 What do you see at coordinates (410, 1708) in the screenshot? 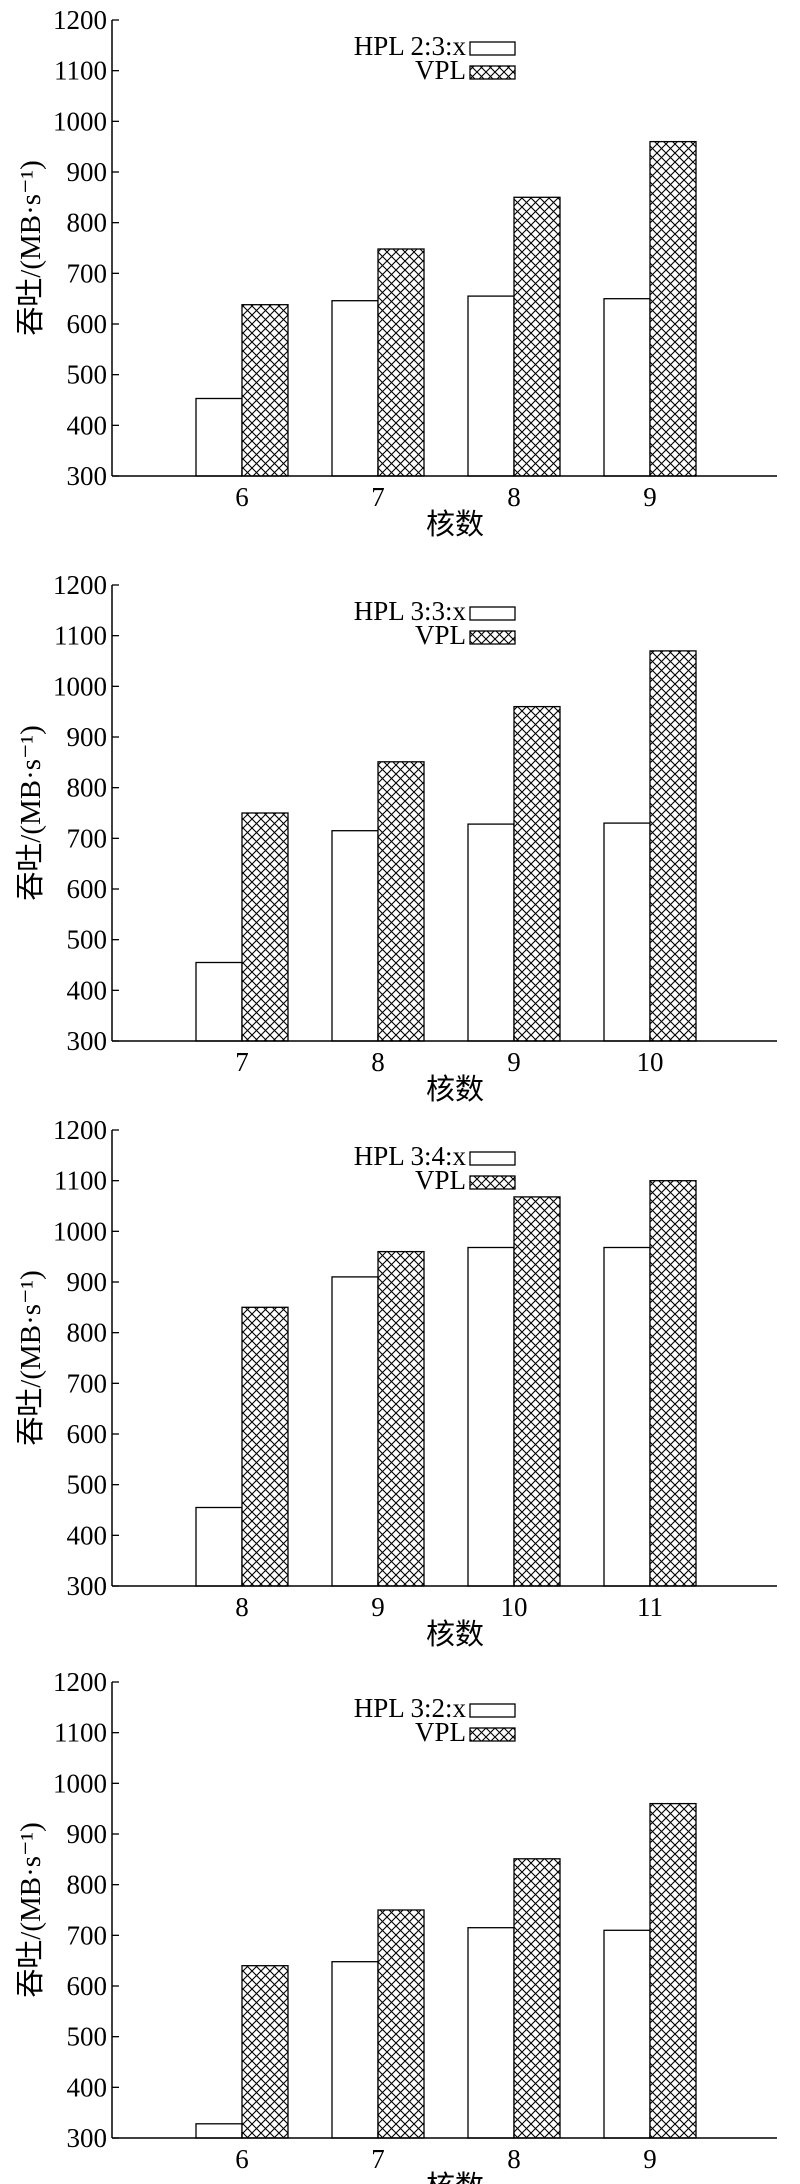
I see `legend-label-hpl: HPL 3:2:x` at bounding box center [410, 1708].